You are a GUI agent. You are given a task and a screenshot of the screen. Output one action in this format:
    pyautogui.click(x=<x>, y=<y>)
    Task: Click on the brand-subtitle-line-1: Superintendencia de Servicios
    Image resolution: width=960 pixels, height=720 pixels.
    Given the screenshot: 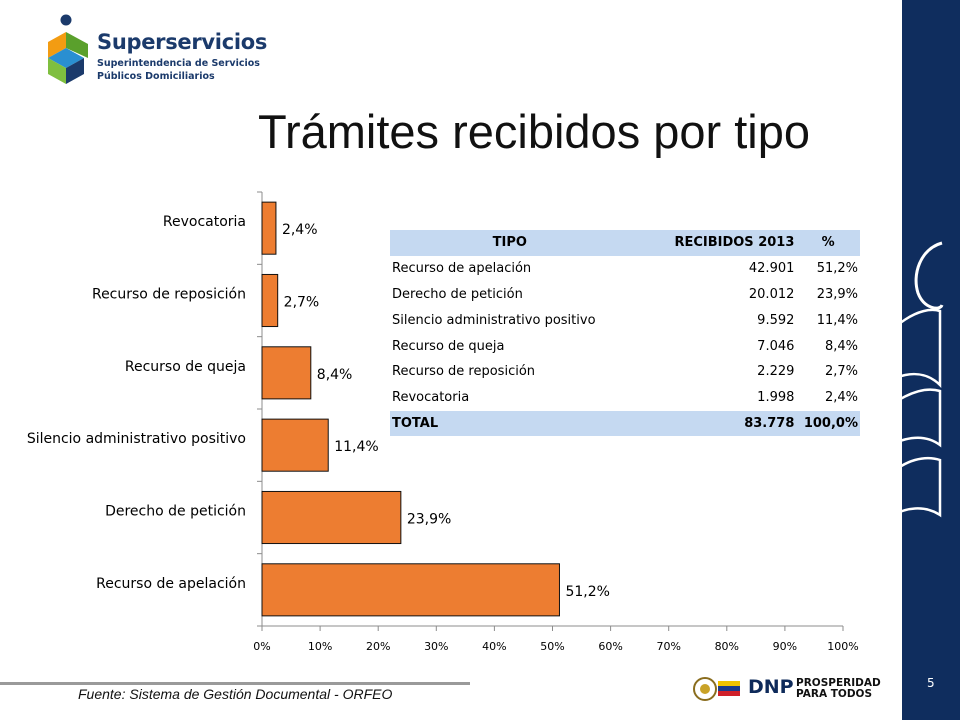 What is the action you would take?
    pyautogui.click(x=178, y=63)
    